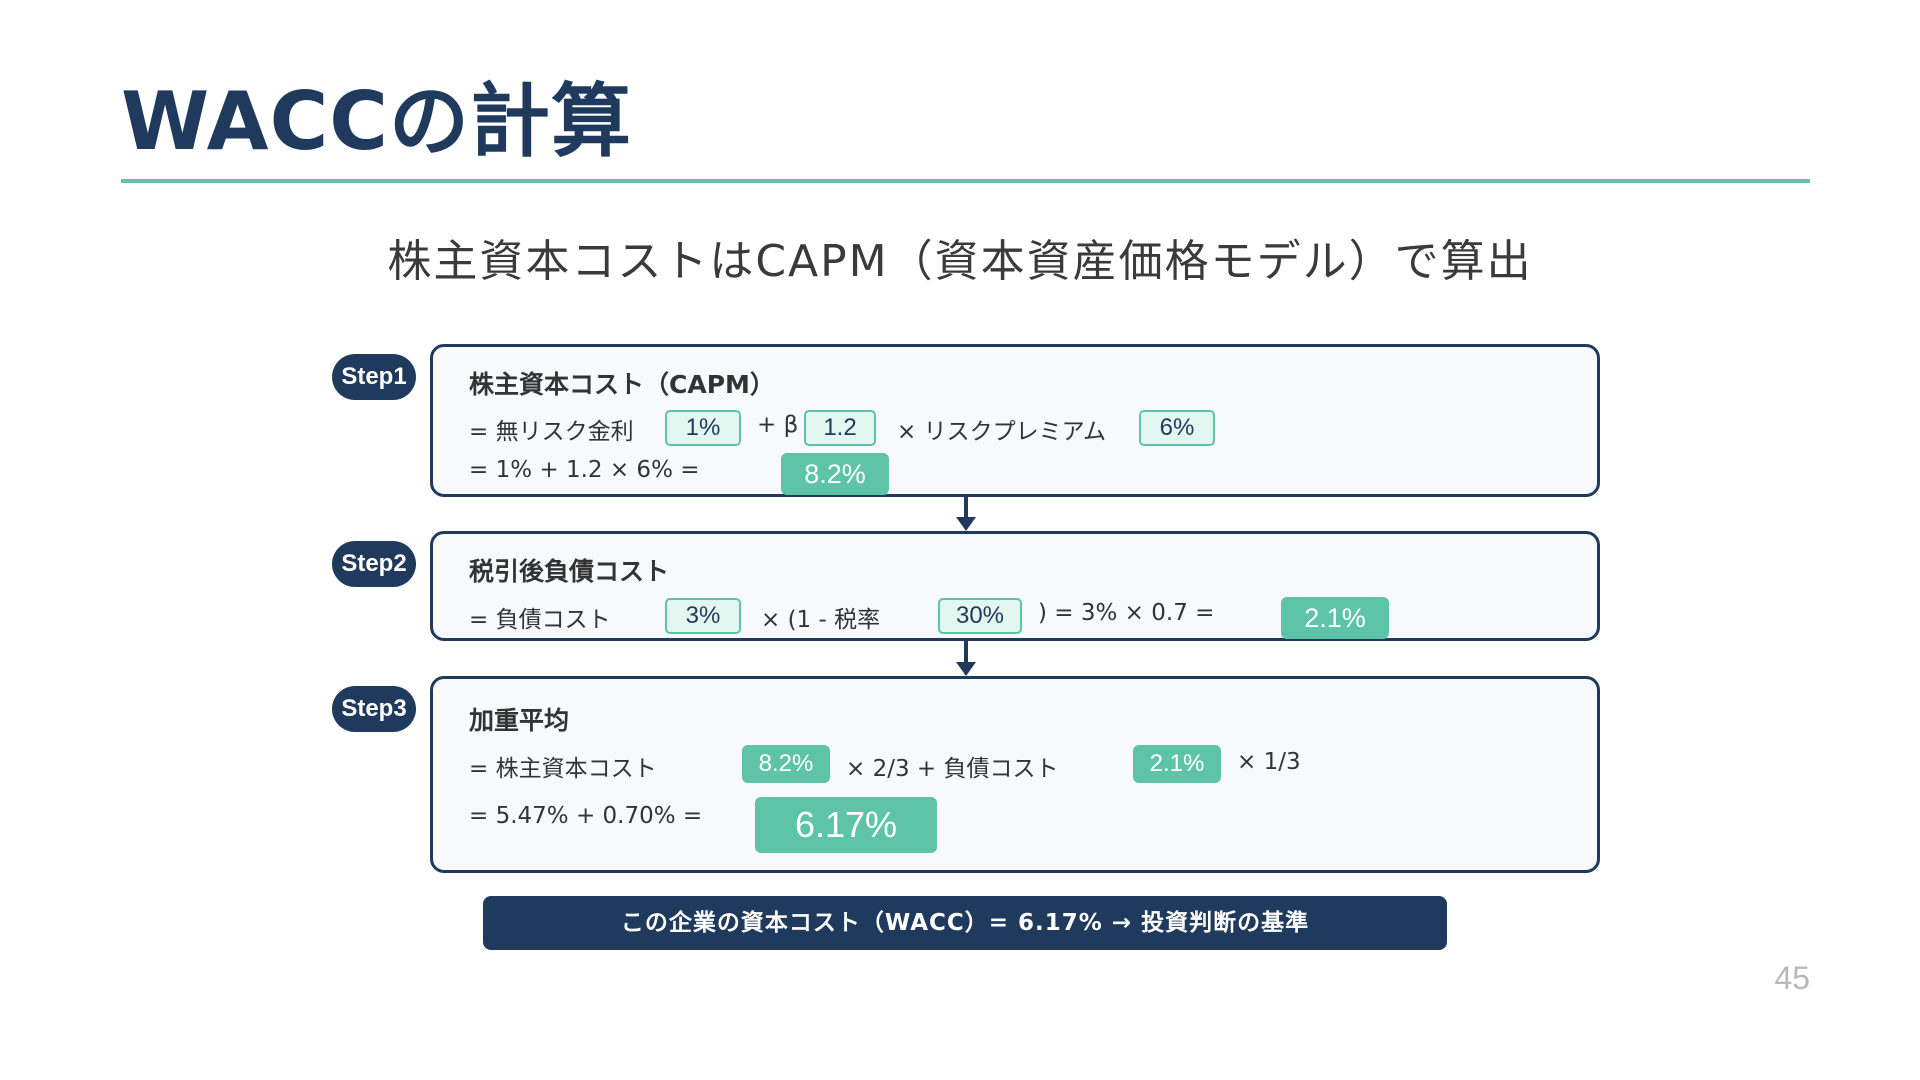 The width and height of the screenshot is (1920, 1080). What do you see at coordinates (1177, 428) in the screenshot?
I see `risk-premium-chip: 6%` at bounding box center [1177, 428].